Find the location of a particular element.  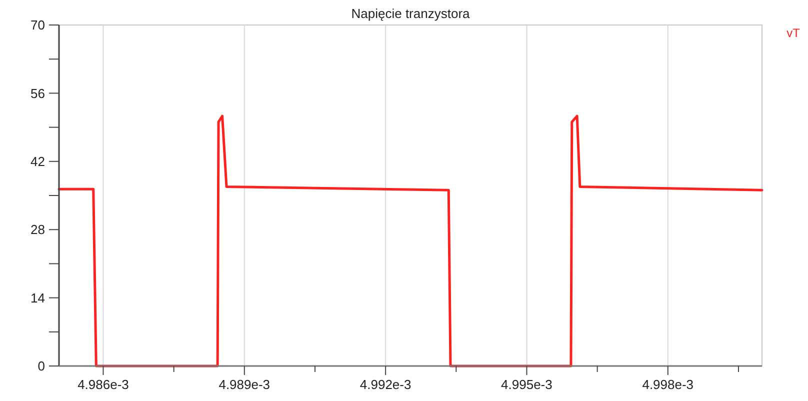

y-tick-label: 56 is located at coordinates (37, 93).